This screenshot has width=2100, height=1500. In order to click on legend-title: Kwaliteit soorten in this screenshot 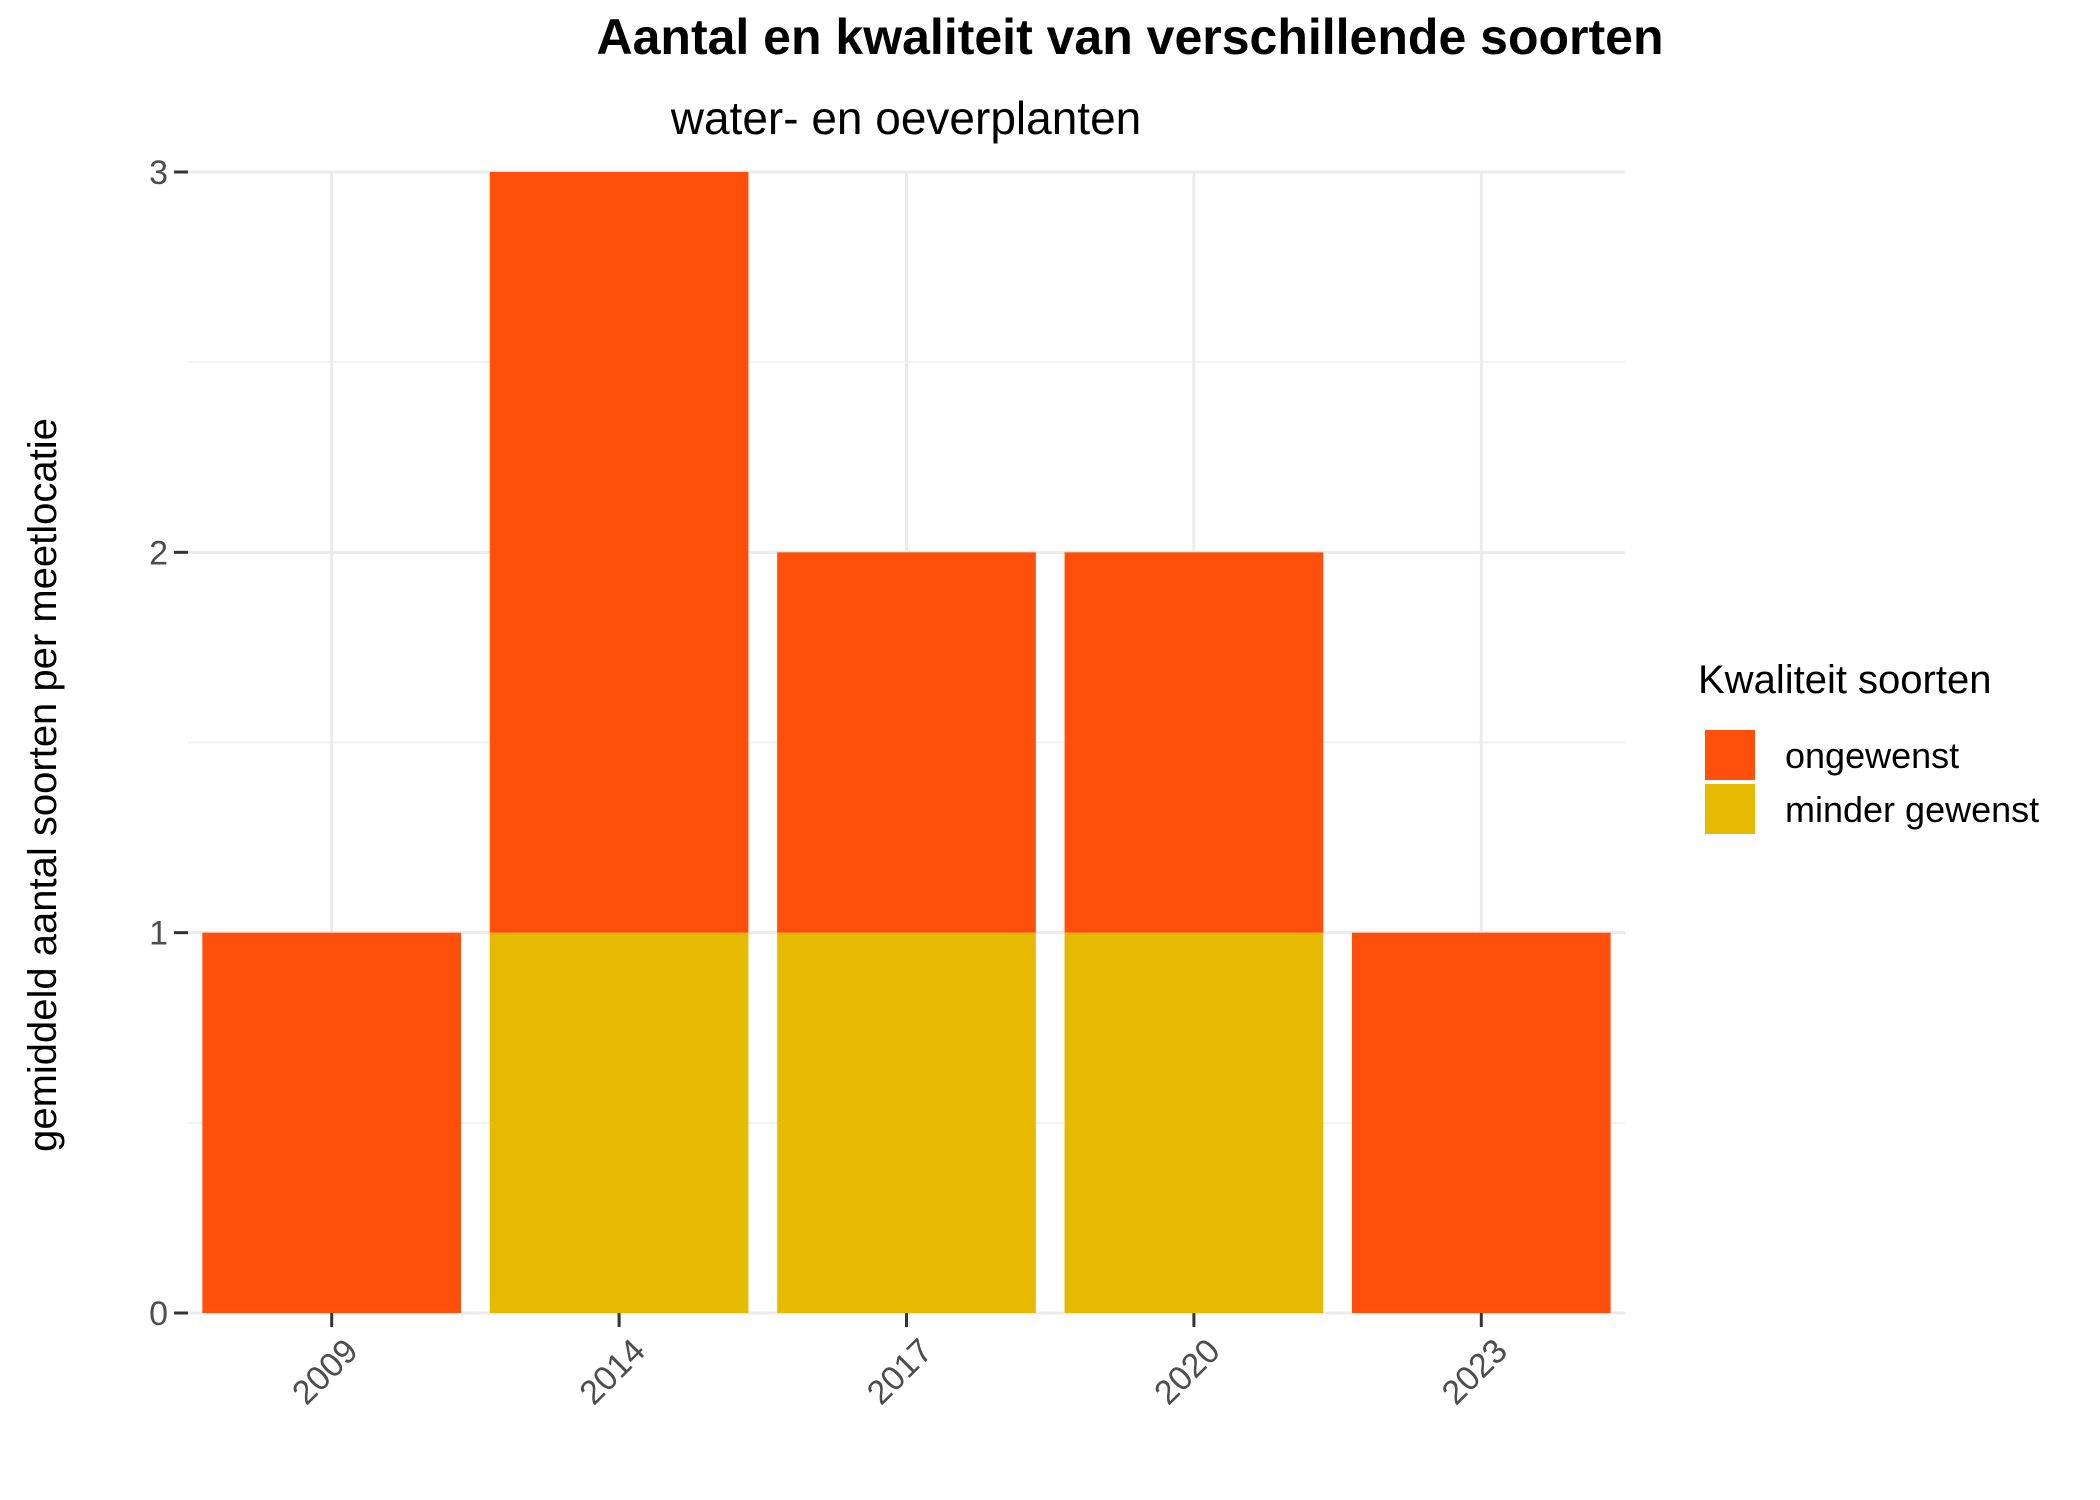, I will do `click(1844, 680)`.